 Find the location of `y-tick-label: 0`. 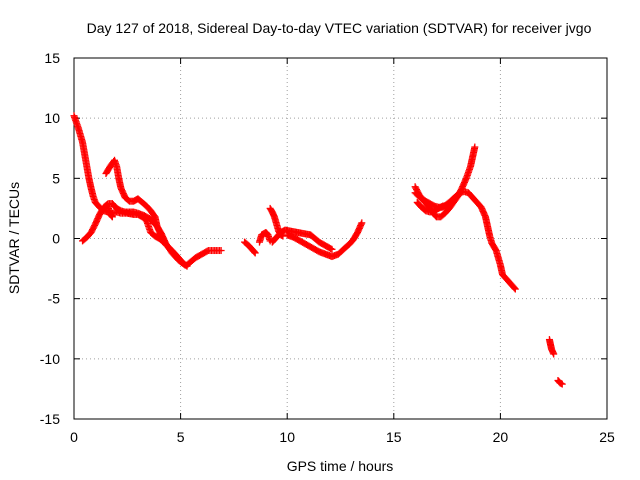

y-tick-label: 0 is located at coordinates (56, 239).